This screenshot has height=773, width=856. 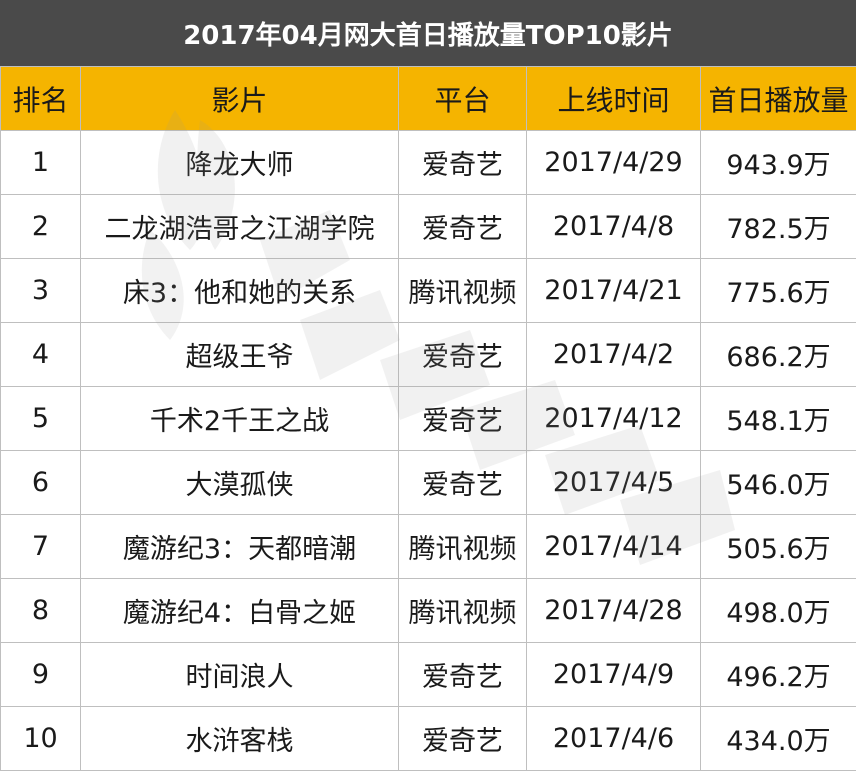 What do you see at coordinates (239, 290) in the screenshot?
I see `cell-film: 床3：他和她的关系` at bounding box center [239, 290].